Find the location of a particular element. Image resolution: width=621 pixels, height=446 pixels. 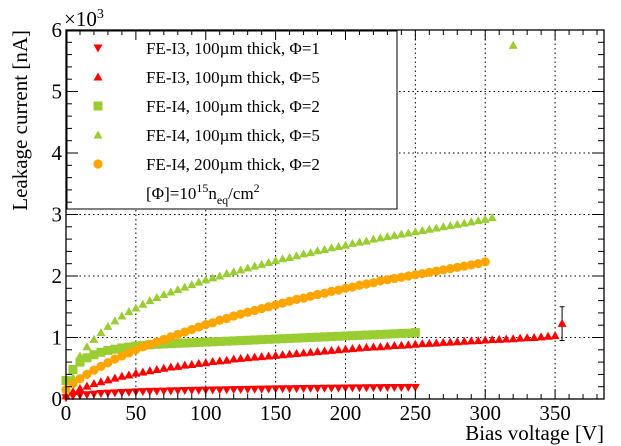

legend-item: FE-I4, 200µm thick, Φ=2 is located at coordinates (206, 164).